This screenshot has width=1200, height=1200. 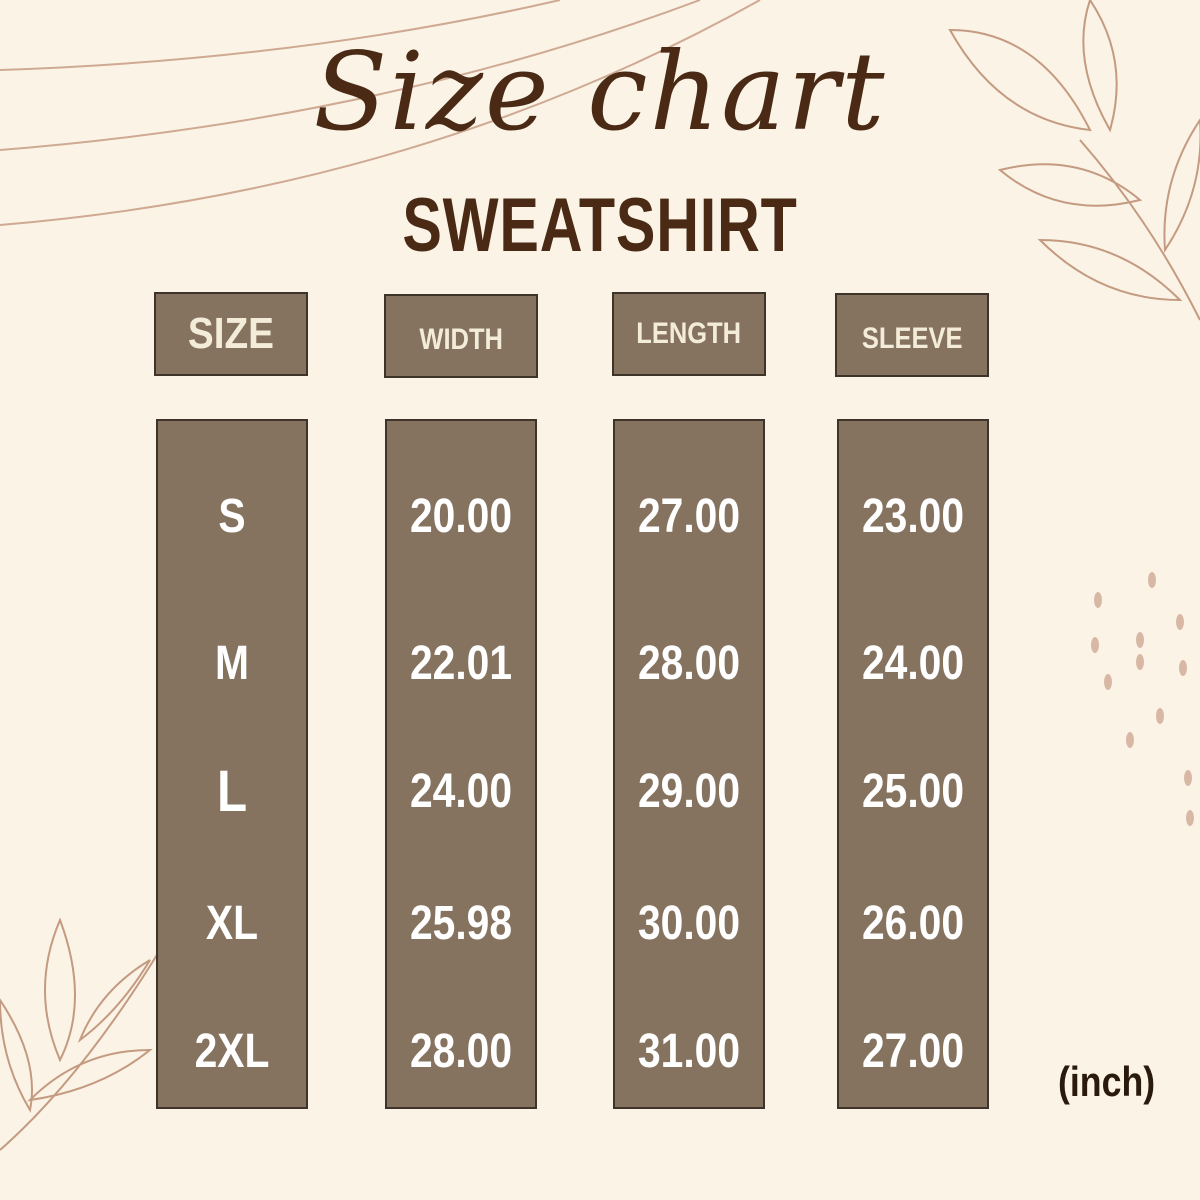 I want to click on column-size: S M L XL 2XL, so click(x=232, y=764).